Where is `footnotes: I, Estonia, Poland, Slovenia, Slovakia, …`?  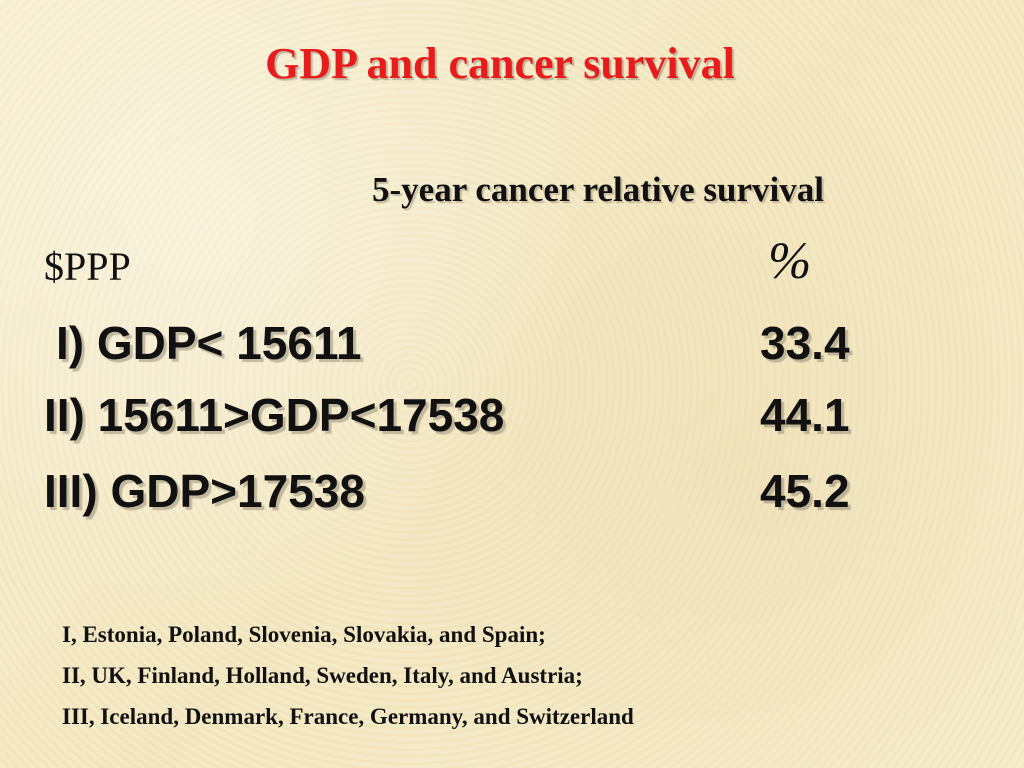 footnotes: I, Estonia, Poland, Slovenia, Slovakia, … is located at coordinates (348, 675).